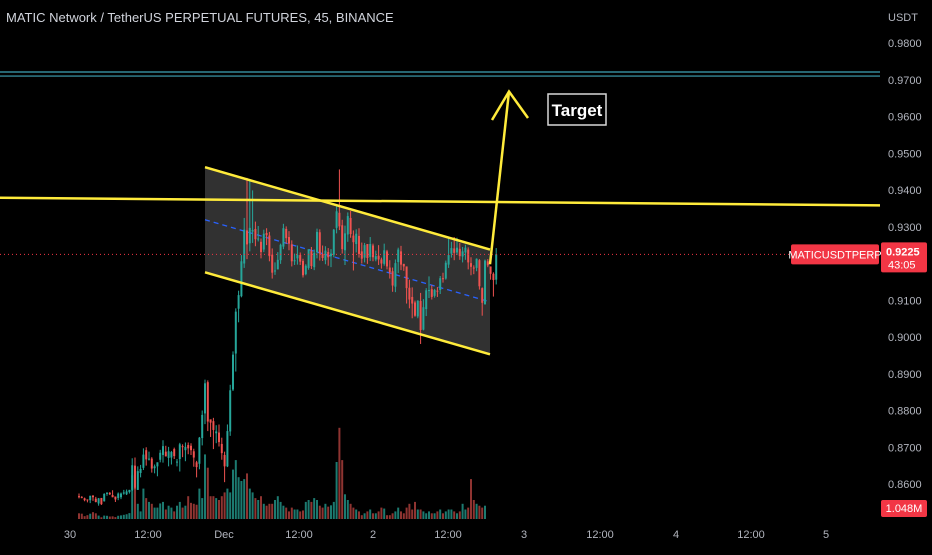  I want to click on target-label: Target, so click(577, 110).